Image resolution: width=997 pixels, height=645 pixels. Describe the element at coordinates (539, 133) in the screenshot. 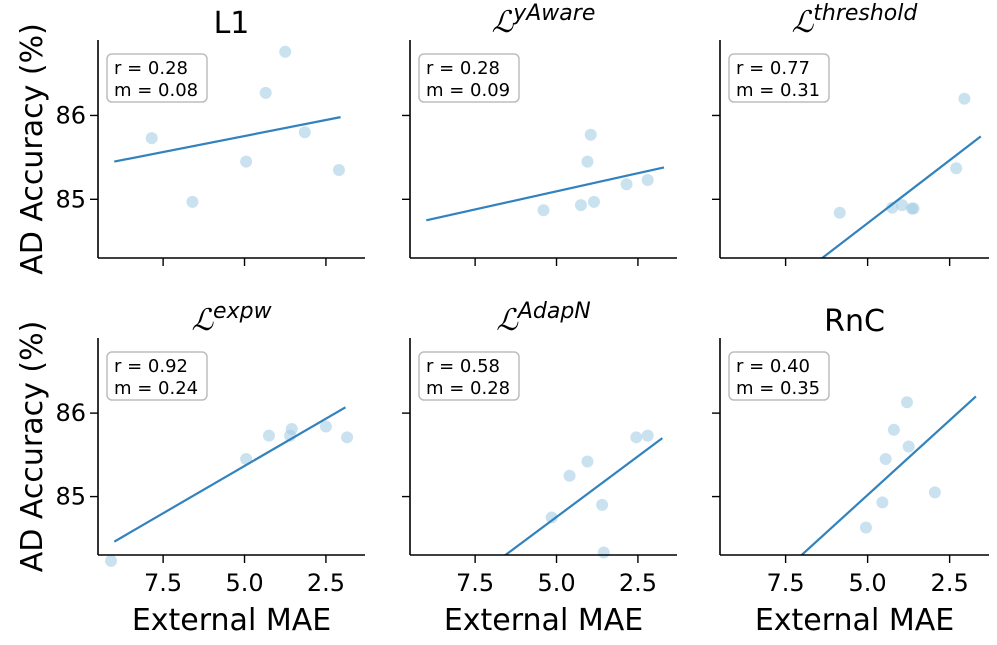

I see `subplot-2: r = 0.28m = 0.09 ℒyAware` at that location.